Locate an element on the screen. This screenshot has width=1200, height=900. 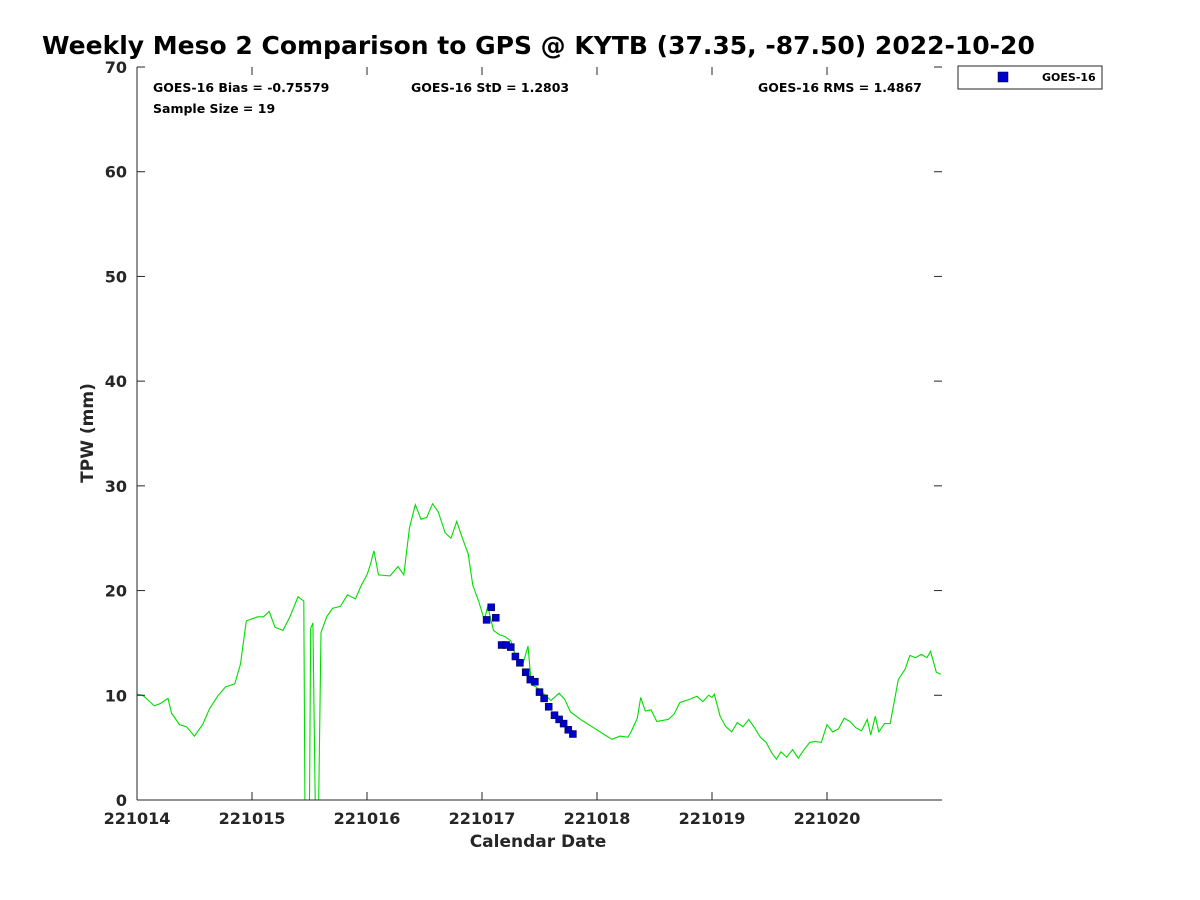
x-tick-label: 221018 is located at coordinates (597, 818).